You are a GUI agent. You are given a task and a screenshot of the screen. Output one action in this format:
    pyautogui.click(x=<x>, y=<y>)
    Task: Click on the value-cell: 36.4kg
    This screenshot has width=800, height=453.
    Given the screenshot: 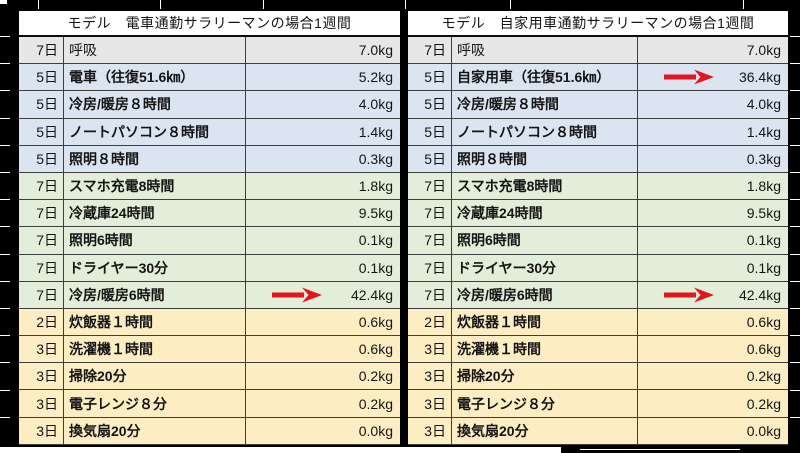 What is the action you would take?
    pyautogui.click(x=713, y=78)
    